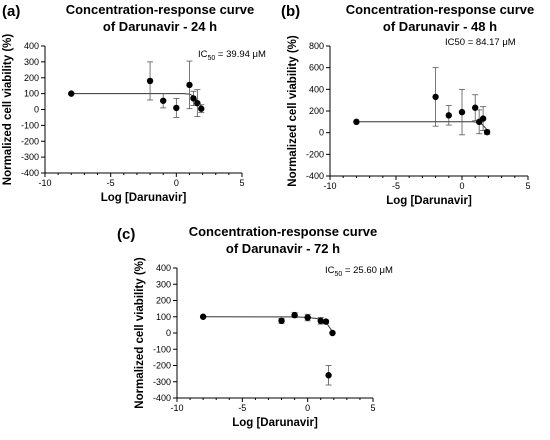 The height and width of the screenshot is (440, 550). Describe the element at coordinates (367, 270) in the screenshot. I see `ic50-value: = 25.60 μM` at that location.